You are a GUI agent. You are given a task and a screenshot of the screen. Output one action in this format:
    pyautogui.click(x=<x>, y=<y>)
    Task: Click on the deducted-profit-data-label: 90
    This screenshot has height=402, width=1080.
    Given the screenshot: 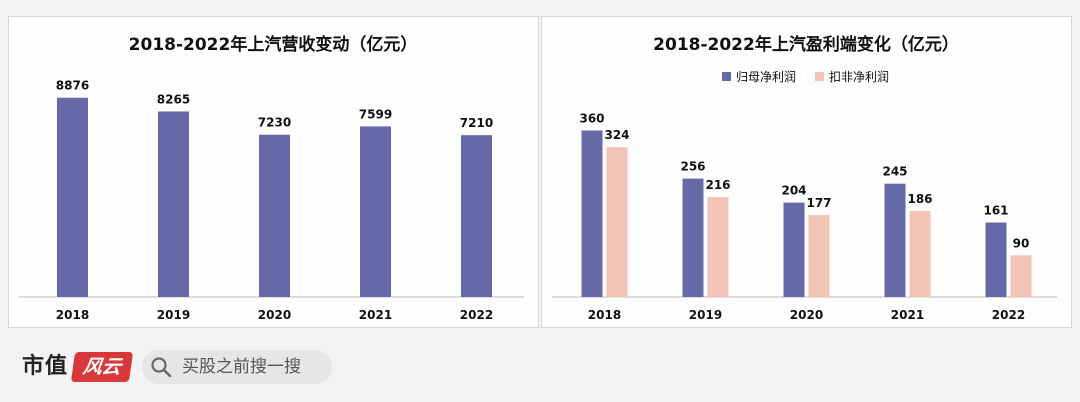 What is the action you would take?
    pyautogui.click(x=1021, y=243)
    